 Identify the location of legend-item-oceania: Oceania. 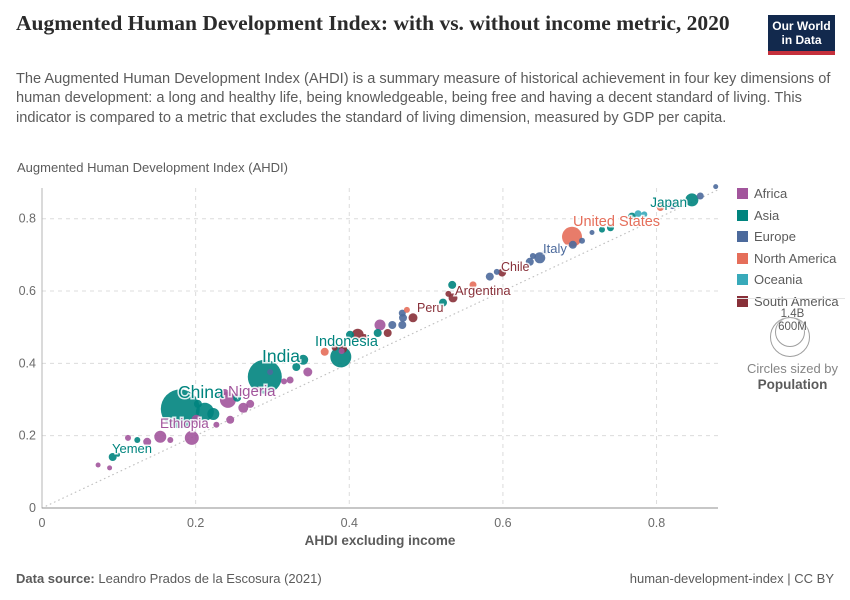
(792, 280).